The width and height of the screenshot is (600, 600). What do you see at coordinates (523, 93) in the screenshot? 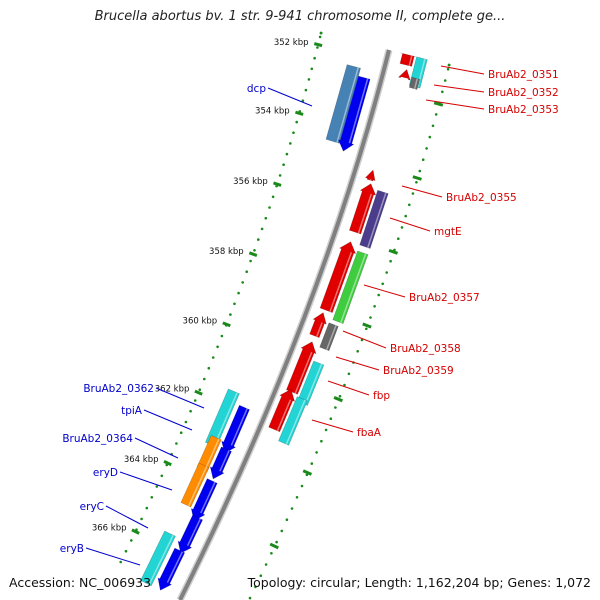
I see `gene-label-right: BruAb2_0352` at bounding box center [523, 93].